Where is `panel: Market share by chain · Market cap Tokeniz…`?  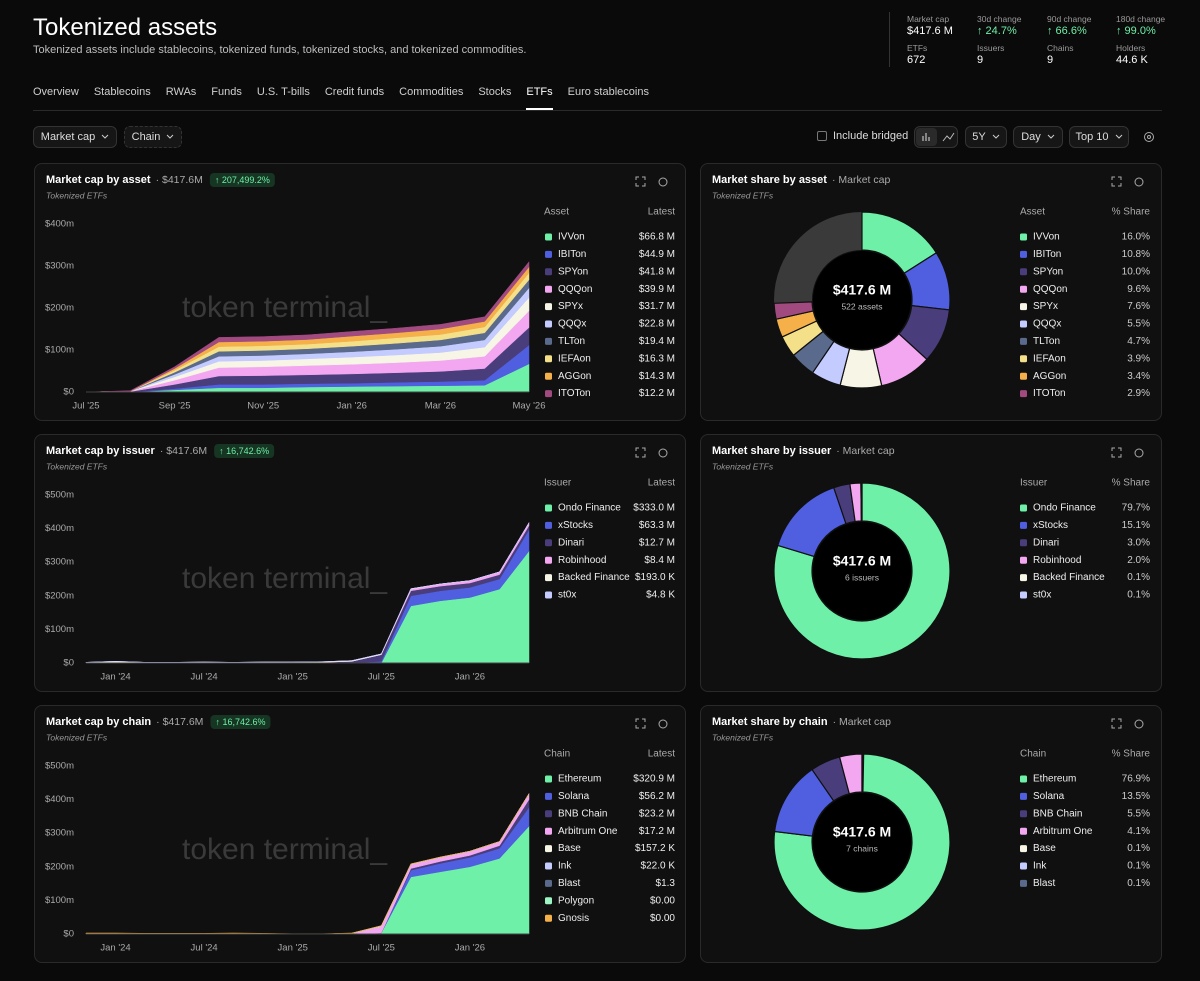 panel: Market share by chain · Market cap Tokeniz… is located at coordinates (931, 834).